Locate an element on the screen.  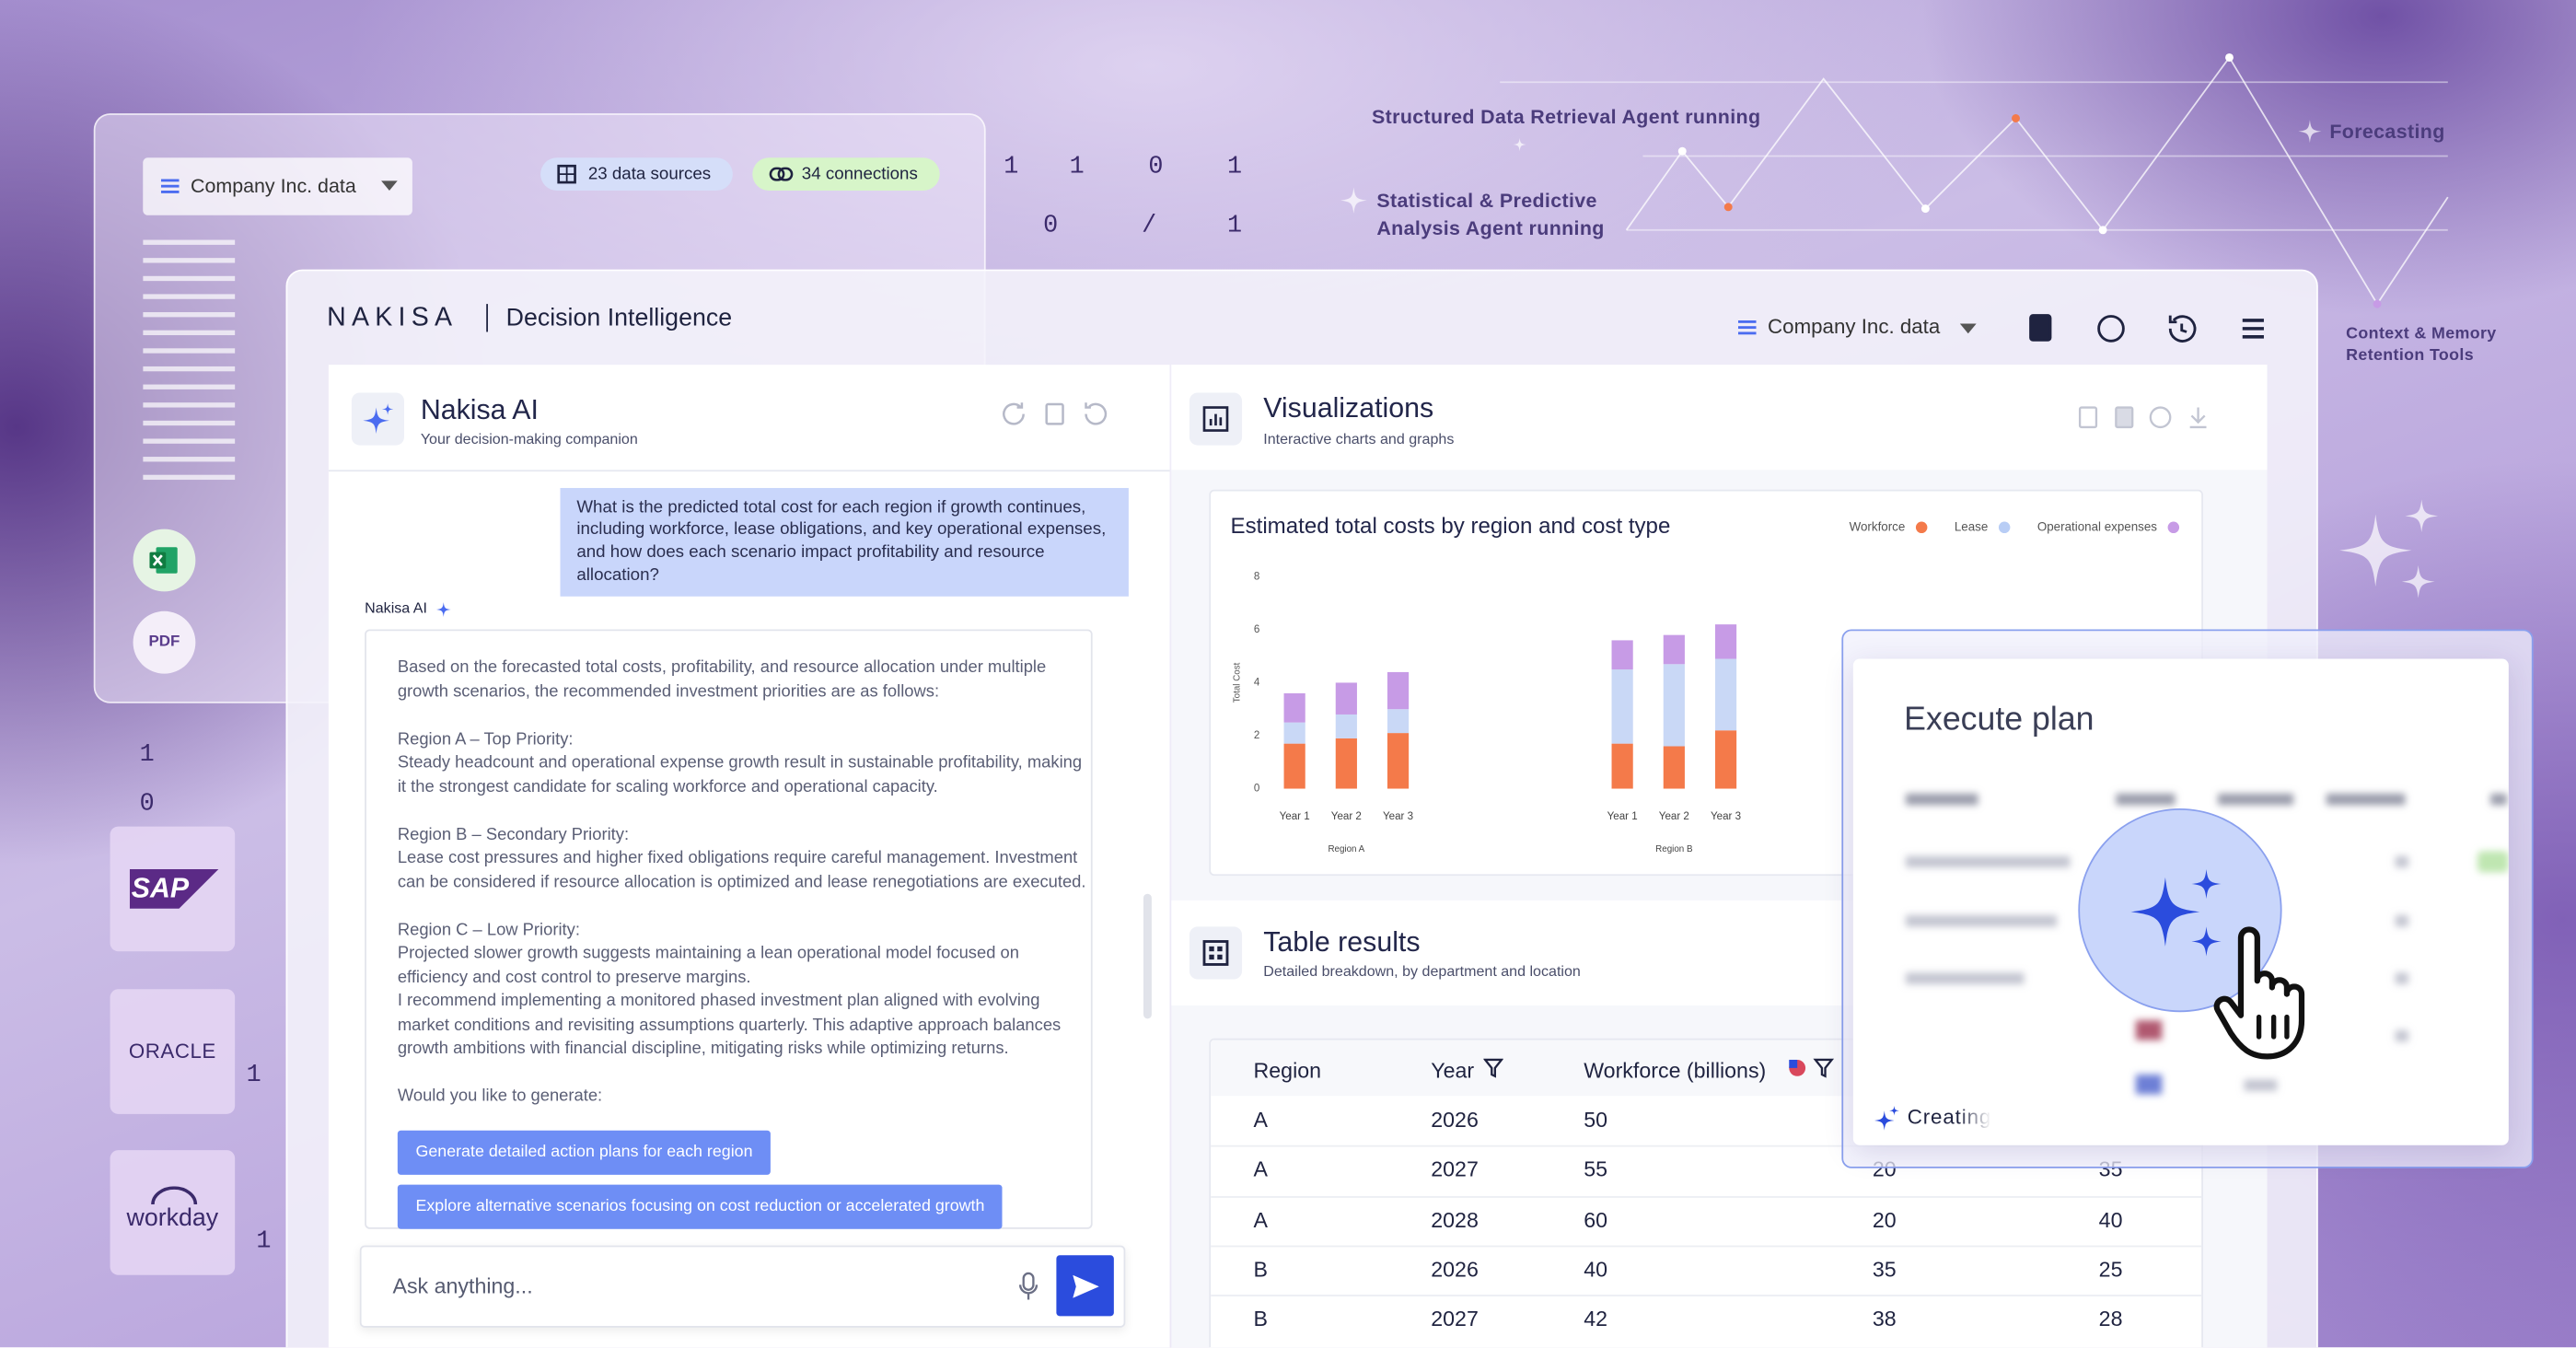
panel-title: Nakisa AI is located at coordinates (479, 410).